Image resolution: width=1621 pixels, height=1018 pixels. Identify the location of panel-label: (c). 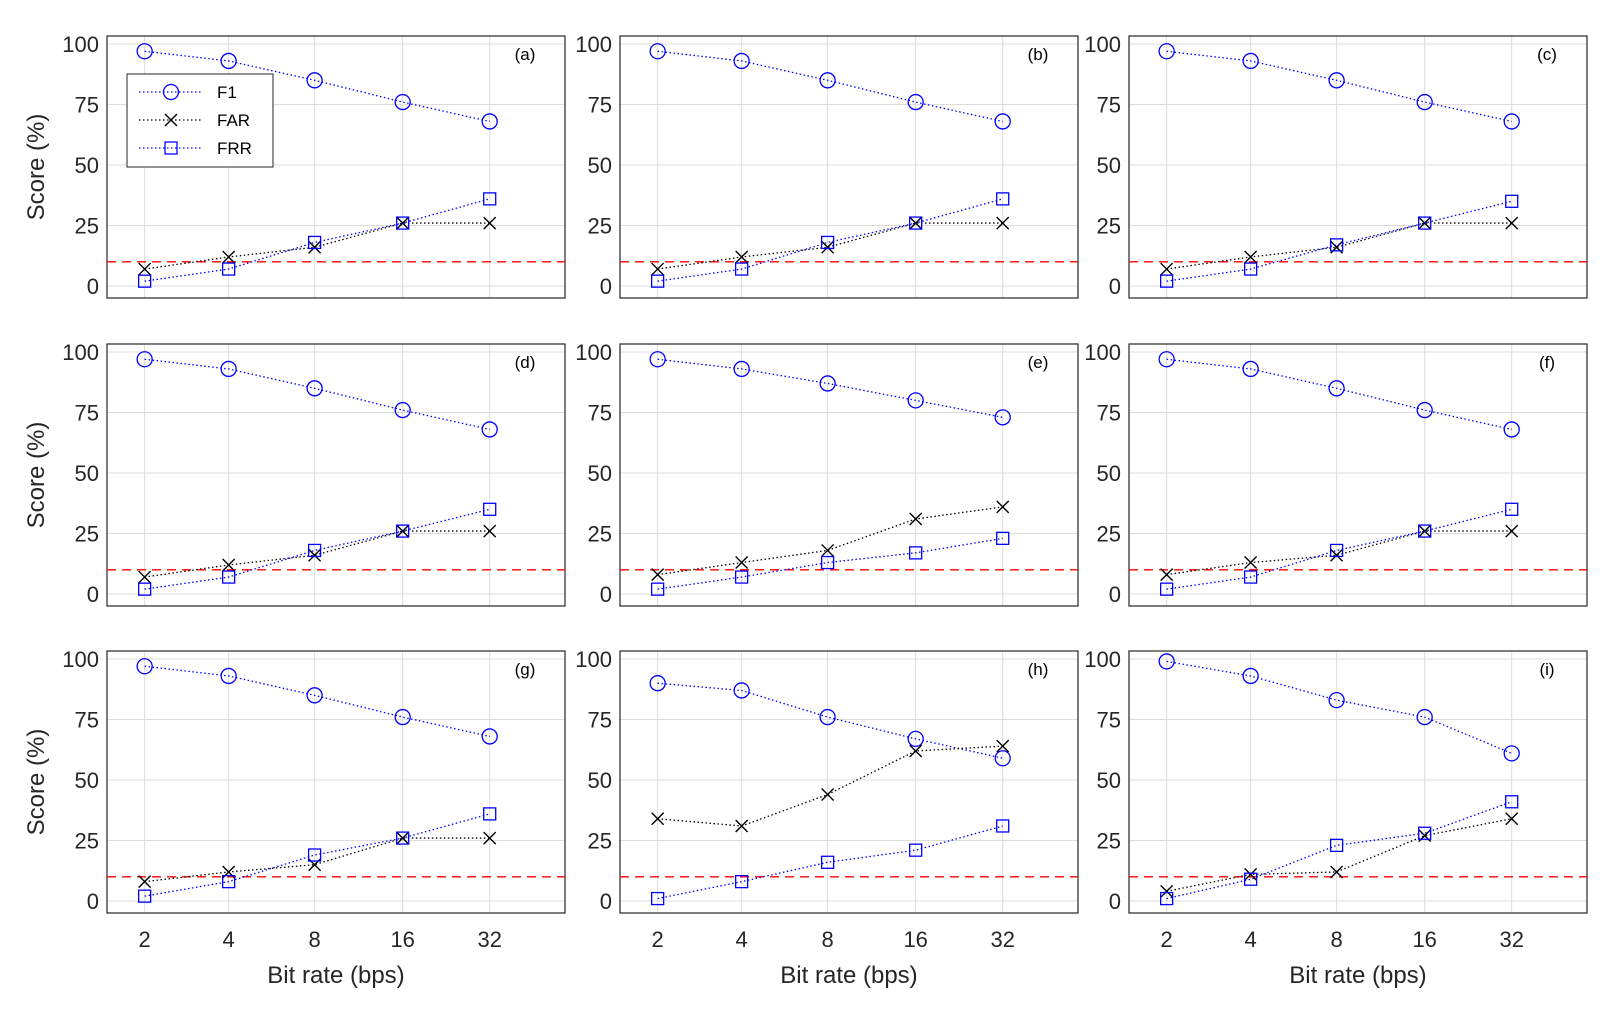
(1547, 54).